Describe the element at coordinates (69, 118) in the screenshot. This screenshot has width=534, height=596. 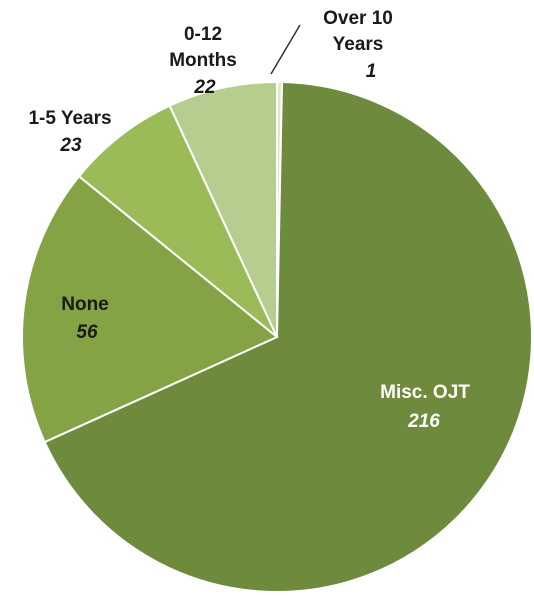
I see `slice-label-1-5-years: 1-5 Years` at that location.